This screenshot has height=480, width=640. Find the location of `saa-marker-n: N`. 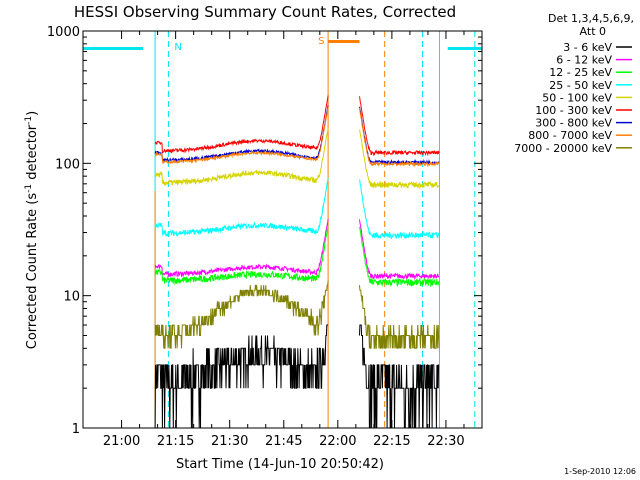

saa-marker-n: N is located at coordinates (177, 47).